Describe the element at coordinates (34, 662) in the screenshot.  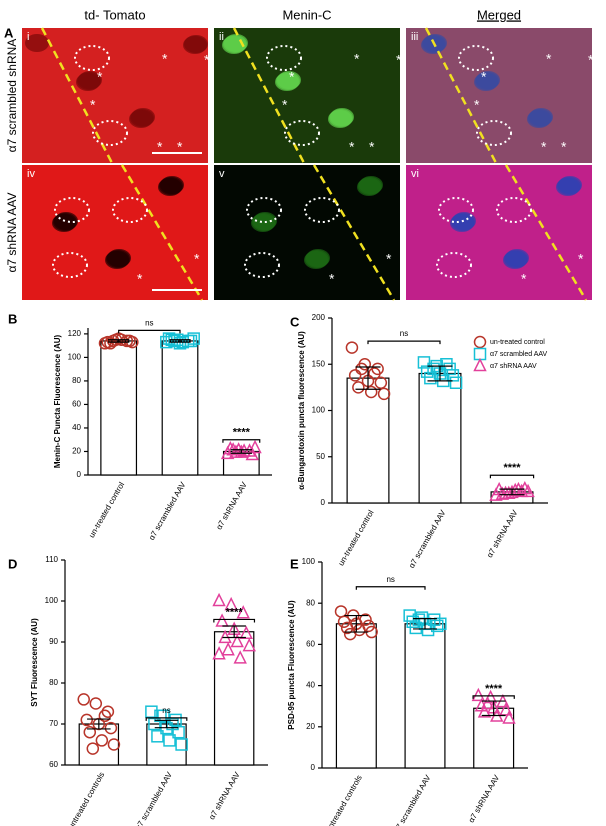
I see `y-axis-label: SYT Fluorescence (AU)` at that location.